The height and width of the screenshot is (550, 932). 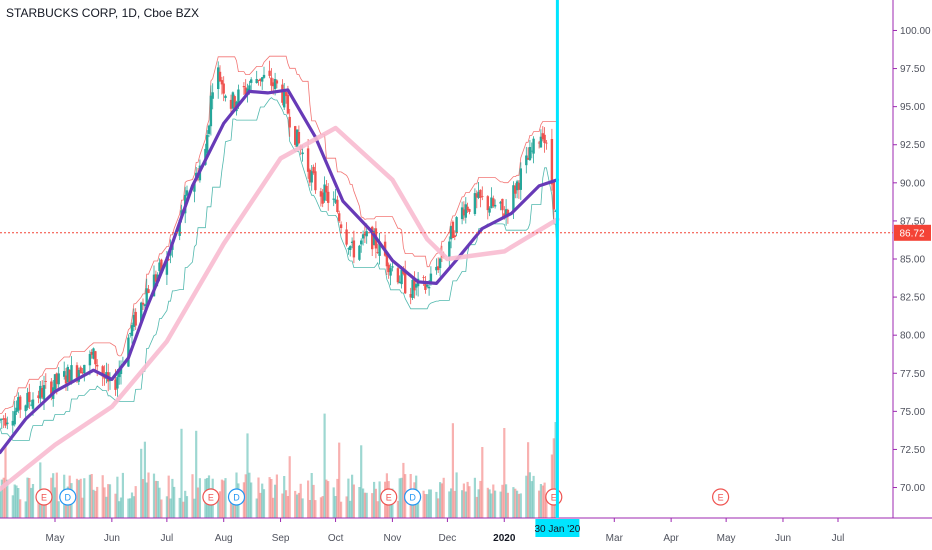 I want to click on price-tick-label: 85.00, so click(x=912, y=260).